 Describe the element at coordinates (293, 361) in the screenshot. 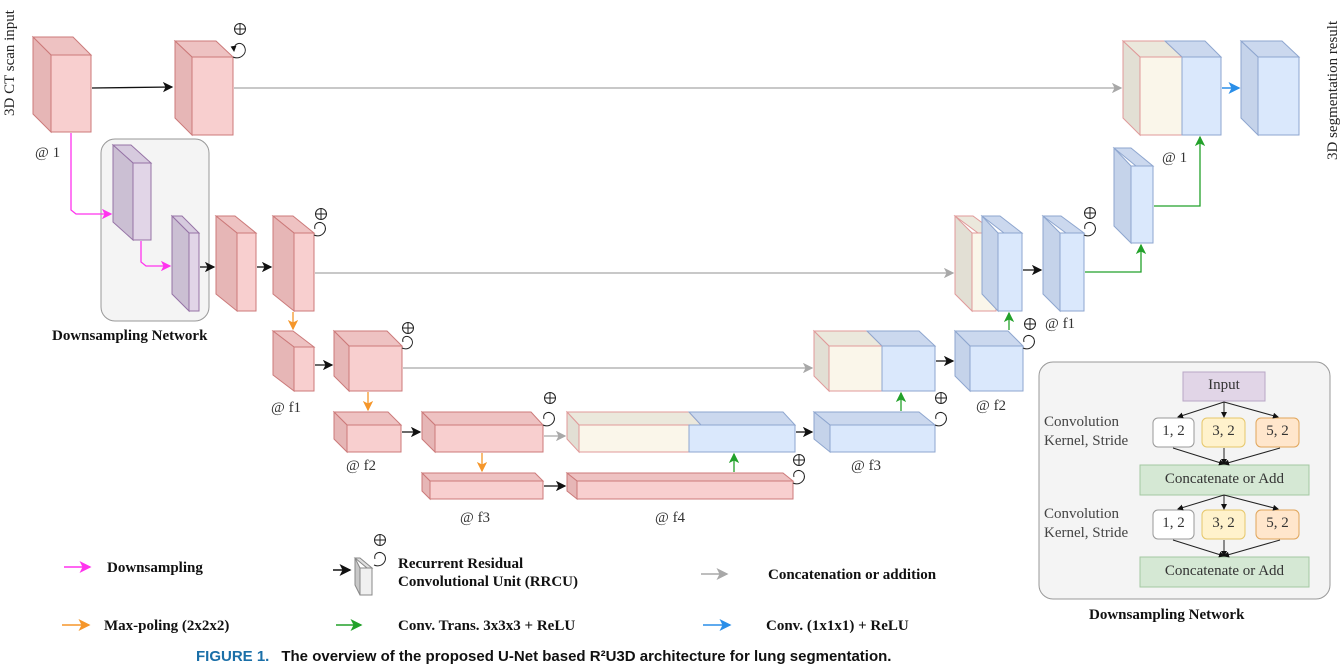

I see `enc2-cube-a` at that location.